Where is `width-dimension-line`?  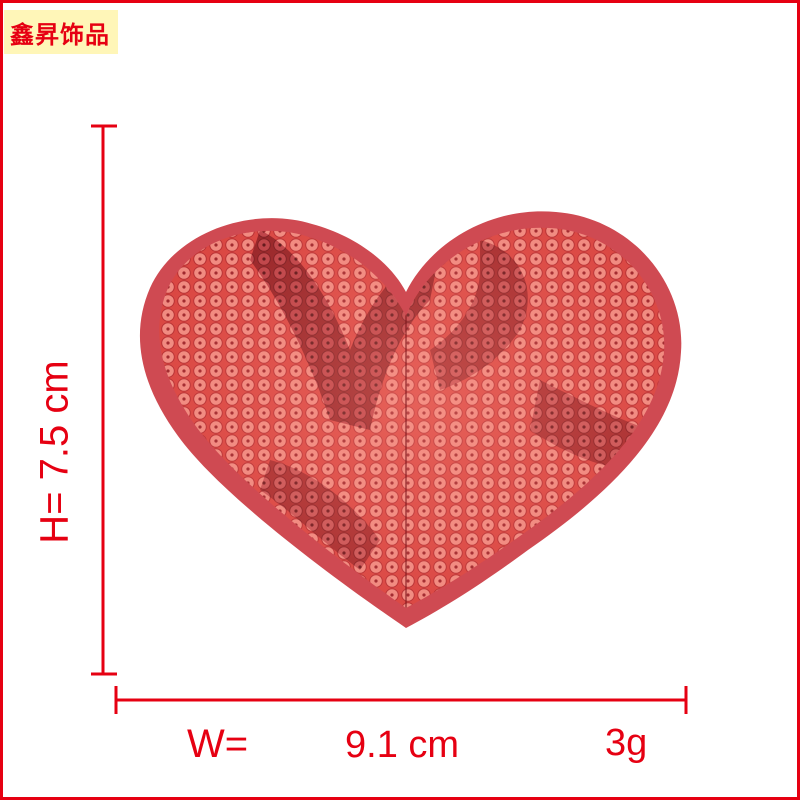
width-dimension-line is located at coordinates (401, 700).